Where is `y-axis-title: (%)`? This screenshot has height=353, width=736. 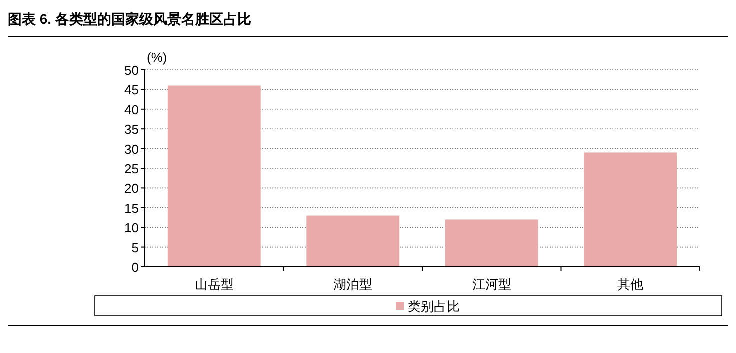
y-axis-title: (%) is located at coordinates (157, 57).